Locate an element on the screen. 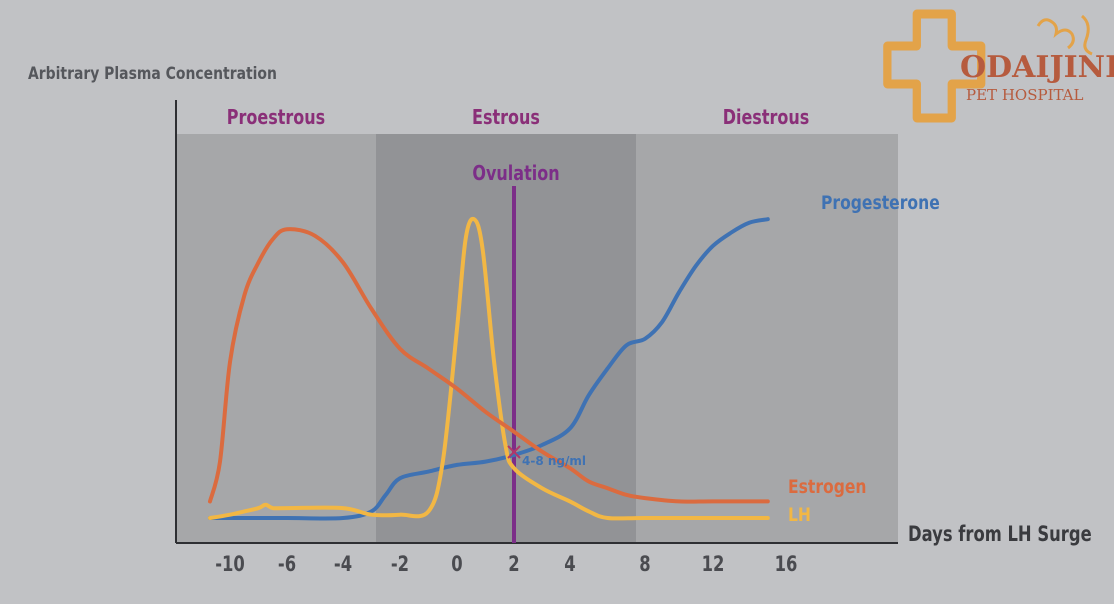 This screenshot has width=1114, height=604. cross-icon is located at coordinates (934, 66).